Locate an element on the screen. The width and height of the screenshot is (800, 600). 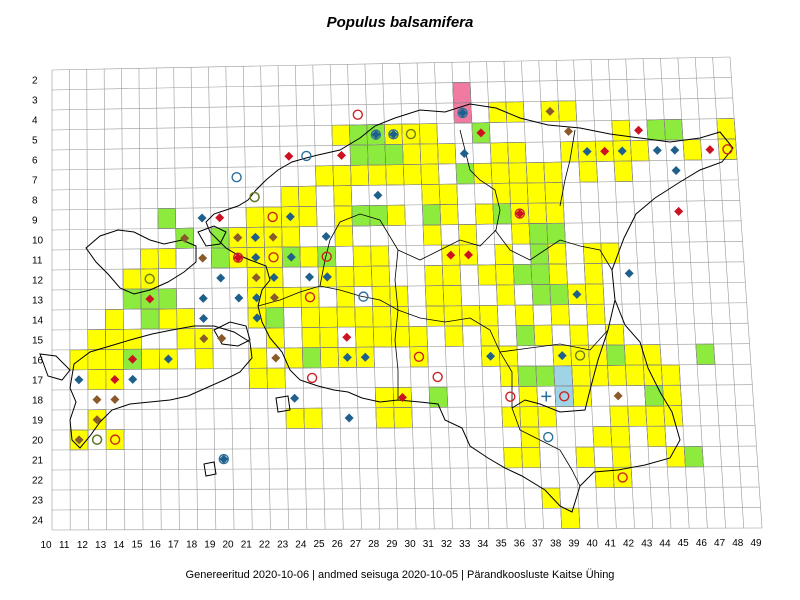
column-label: 15 is located at coordinates (137, 545).